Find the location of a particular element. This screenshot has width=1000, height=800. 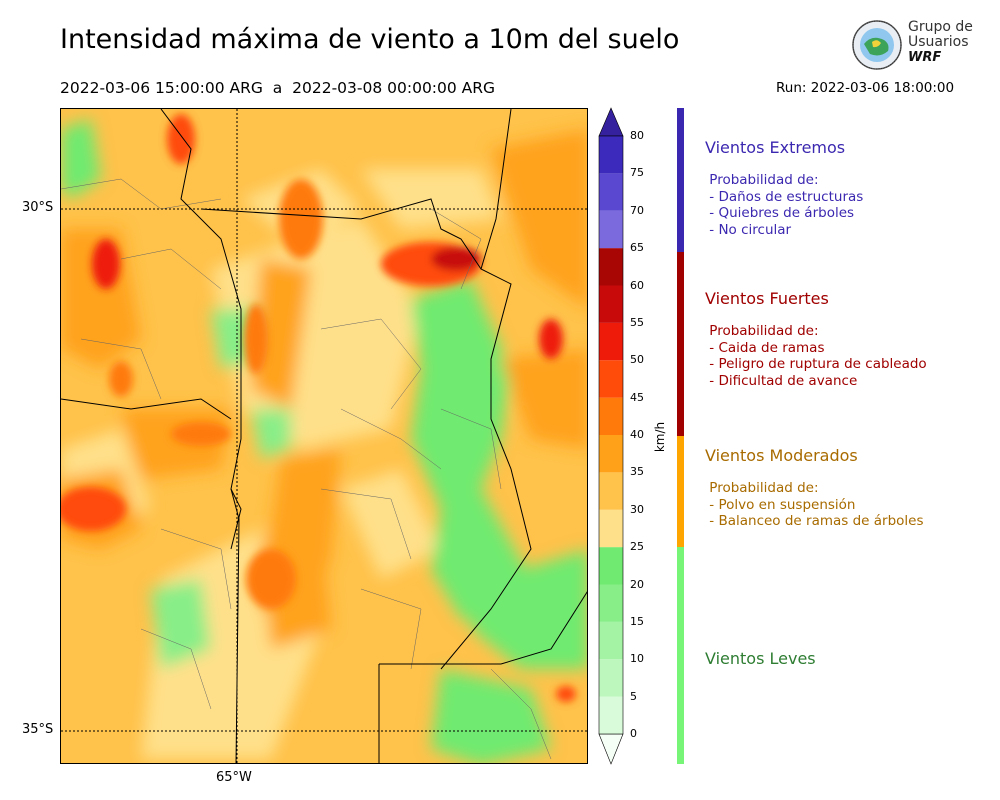

colorbar-tick-label: 50 is located at coordinates (637, 360).